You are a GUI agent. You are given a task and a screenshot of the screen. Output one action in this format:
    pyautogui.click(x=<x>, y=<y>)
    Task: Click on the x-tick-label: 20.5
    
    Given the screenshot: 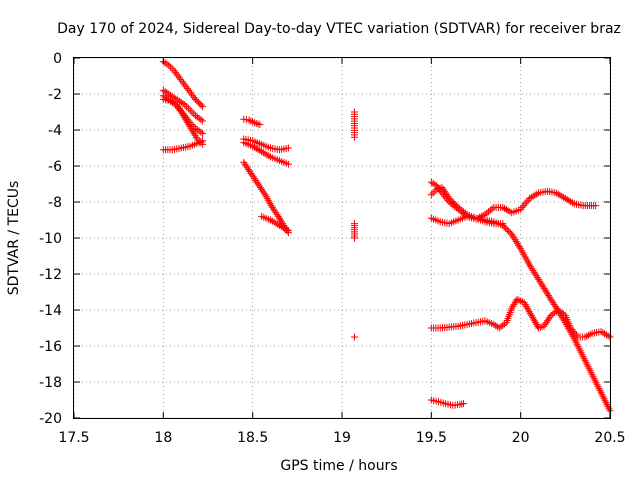 What is the action you would take?
    pyautogui.click(x=609, y=438)
    